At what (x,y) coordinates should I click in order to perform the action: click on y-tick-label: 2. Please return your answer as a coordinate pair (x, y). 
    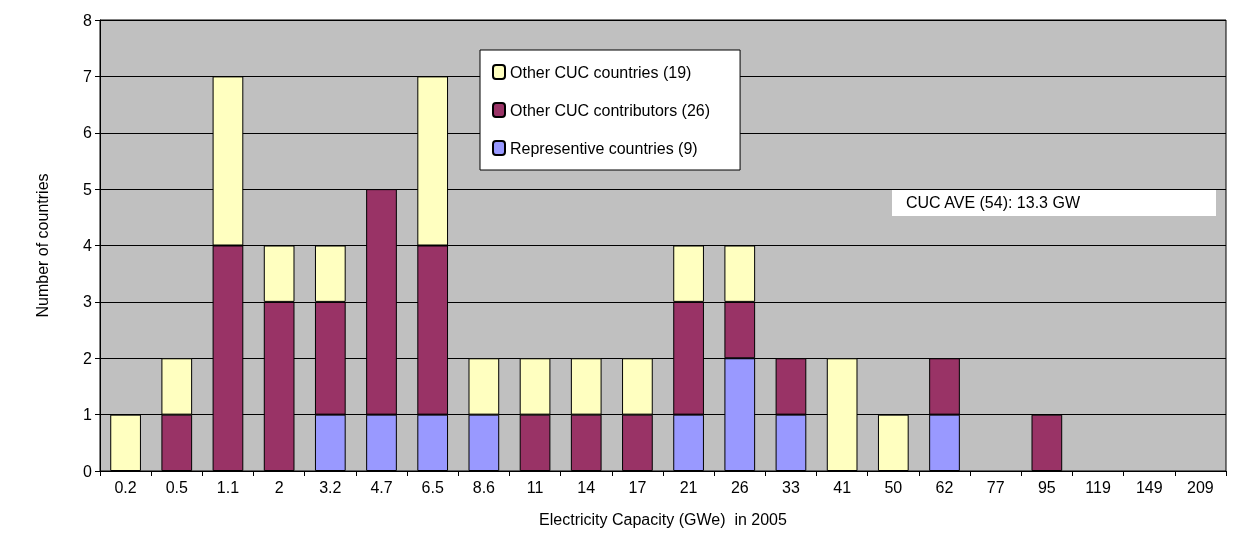
    Looking at the image, I should click on (88, 358).